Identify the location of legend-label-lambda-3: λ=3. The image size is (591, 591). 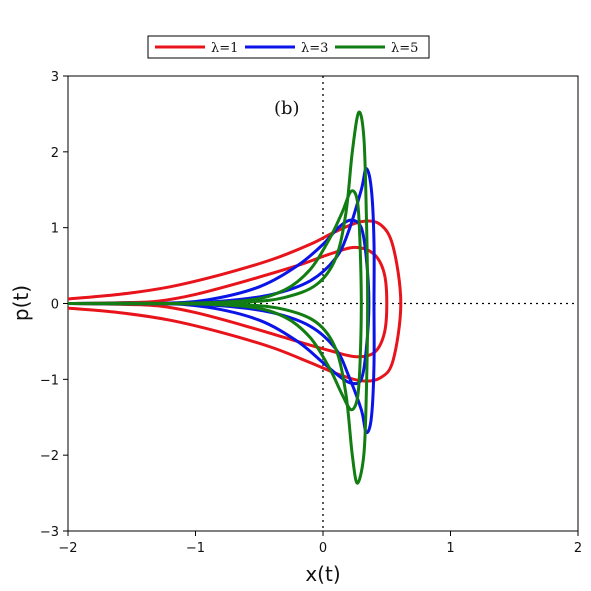
(314, 48).